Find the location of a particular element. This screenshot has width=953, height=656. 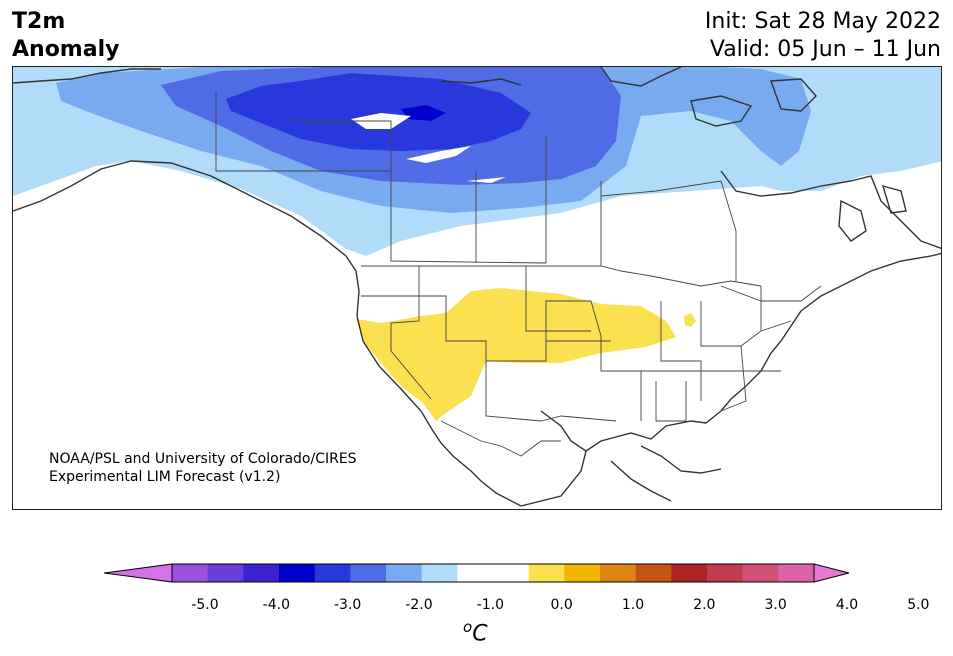

anomaly-band-plus-0-5-small is located at coordinates (690, 320).